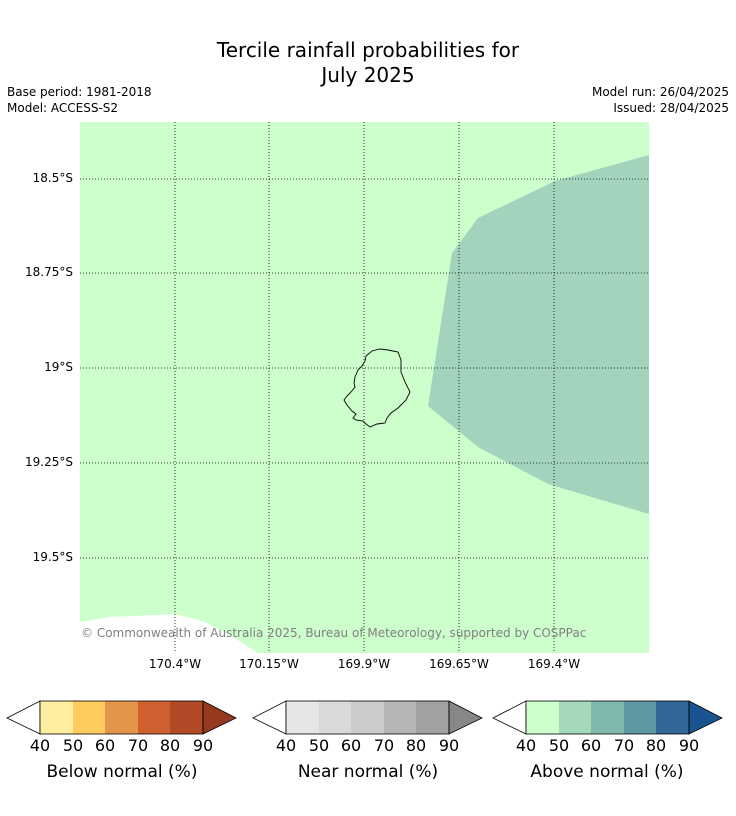 The image size is (736, 816). I want to click on colorbar-near-frame, so click(367, 717).